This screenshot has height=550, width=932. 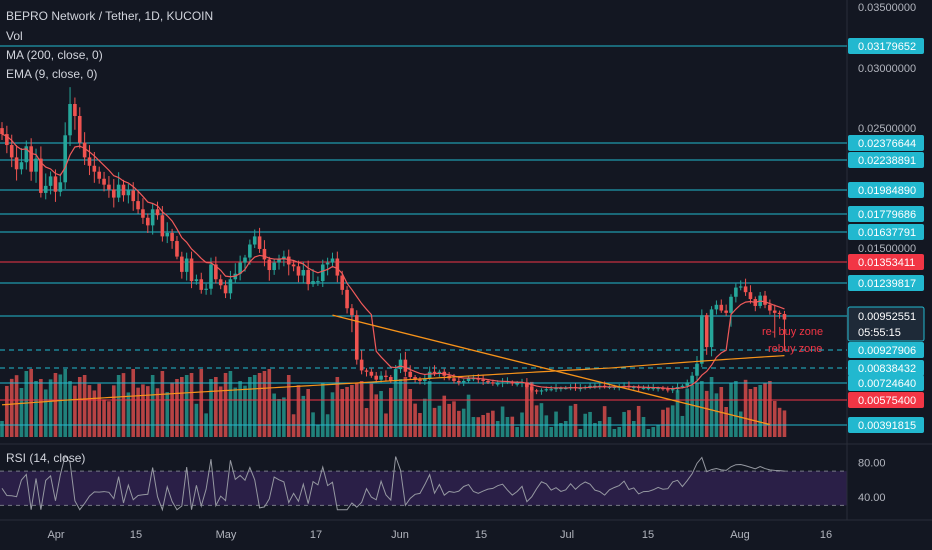 I want to click on rsi-band, so click(x=423, y=488).